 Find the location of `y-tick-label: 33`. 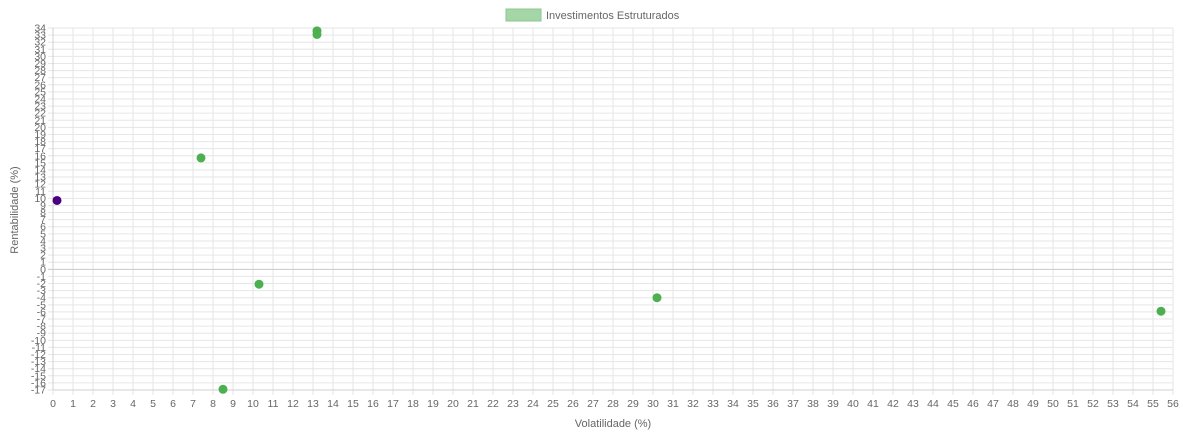

y-tick-label: 33 is located at coordinates (40, 36).